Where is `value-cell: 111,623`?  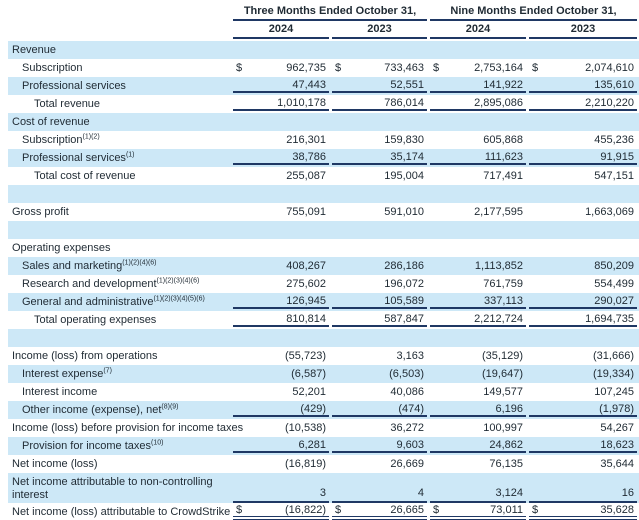
value-cell: 111,623 is located at coordinates (478, 158).